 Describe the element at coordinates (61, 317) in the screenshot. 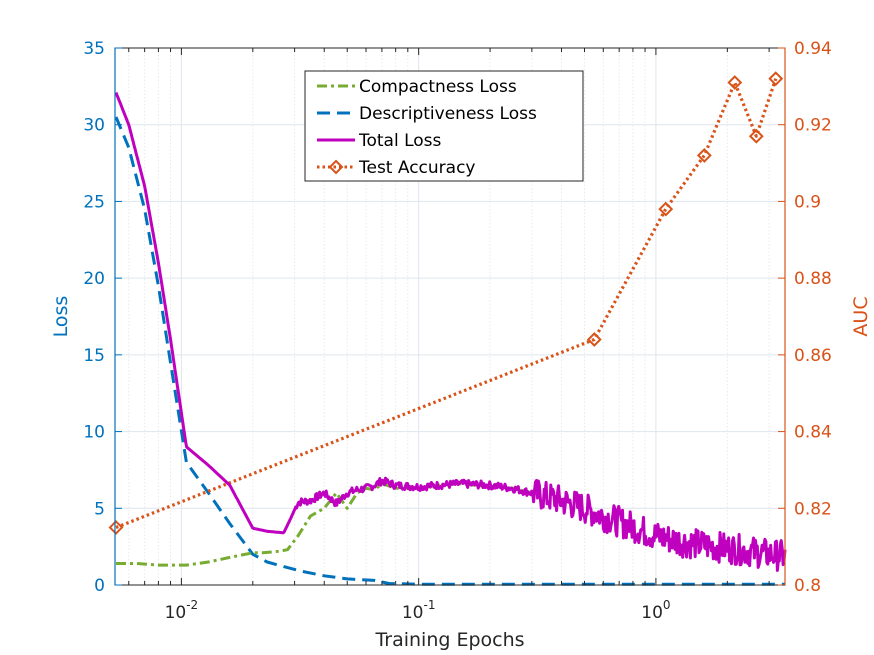

I see `y-axis-left-label: Loss` at that location.